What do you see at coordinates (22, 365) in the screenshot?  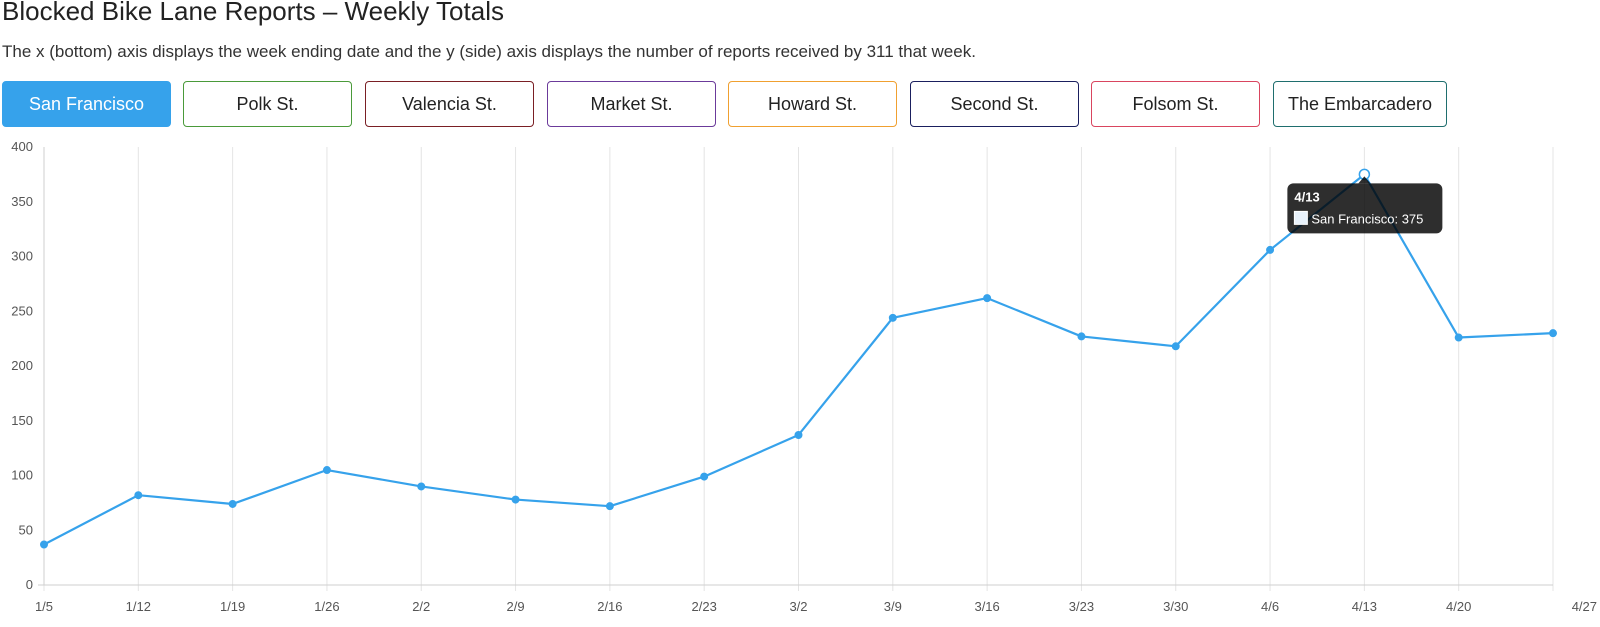 I see `y-tick-label-200: 200` at bounding box center [22, 365].